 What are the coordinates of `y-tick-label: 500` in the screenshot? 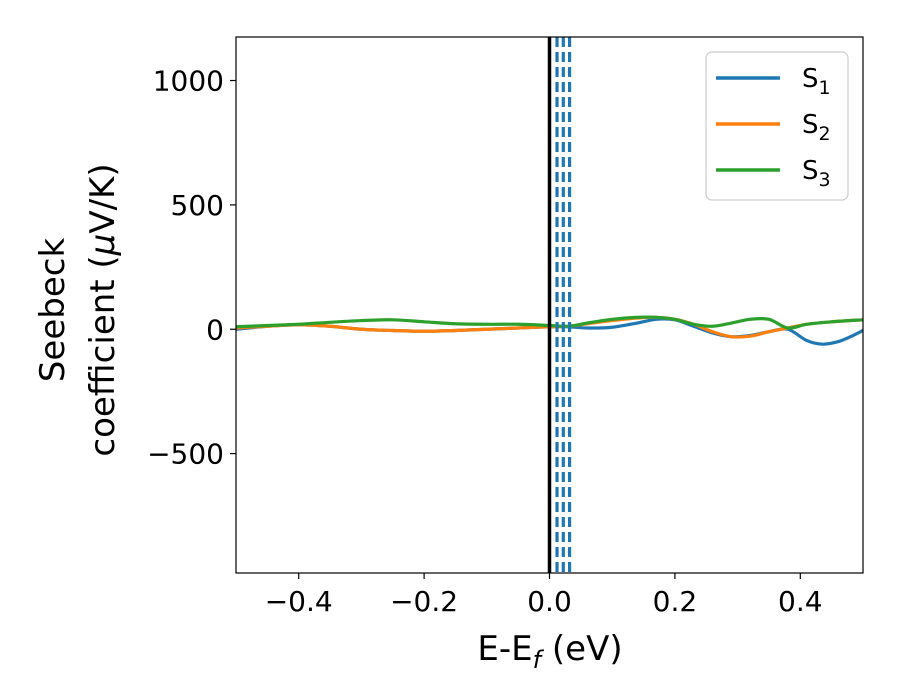 It's located at (197, 205).